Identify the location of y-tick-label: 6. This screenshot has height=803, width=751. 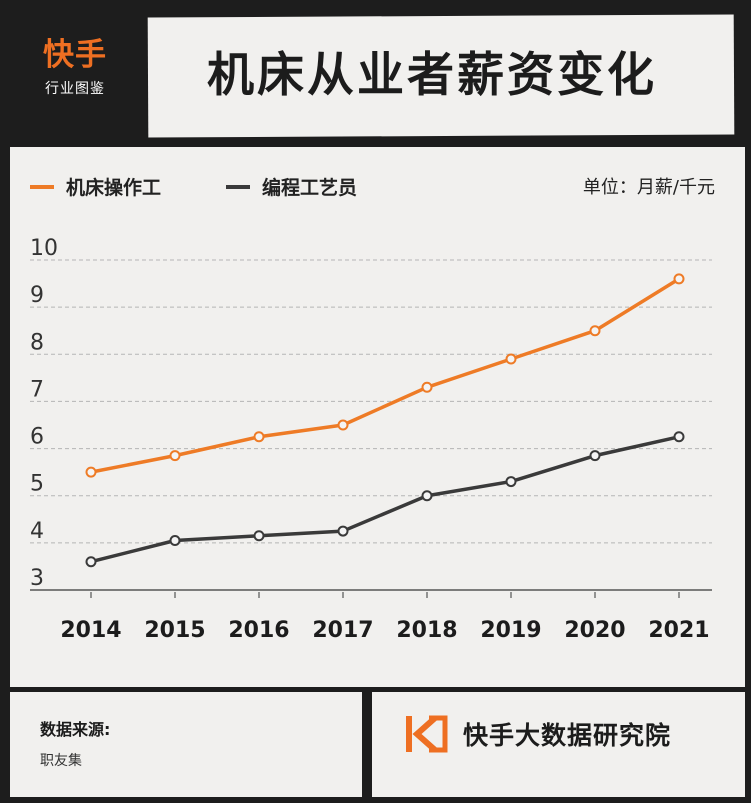
(37, 437).